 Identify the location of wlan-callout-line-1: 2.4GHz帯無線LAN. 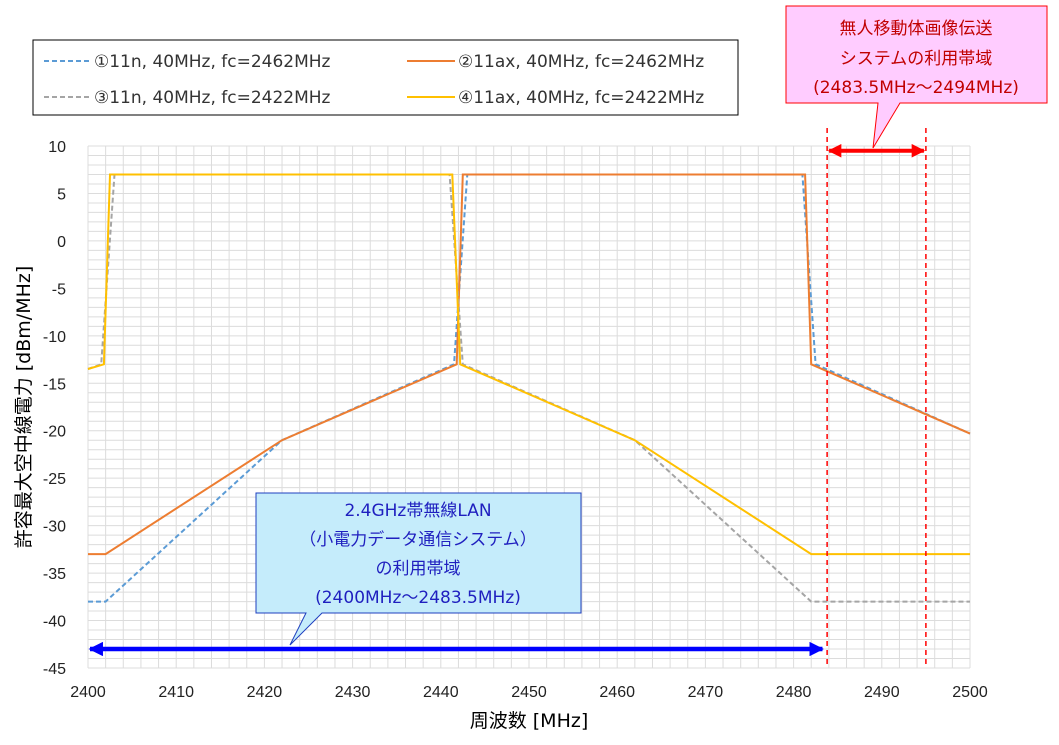
(417, 511).